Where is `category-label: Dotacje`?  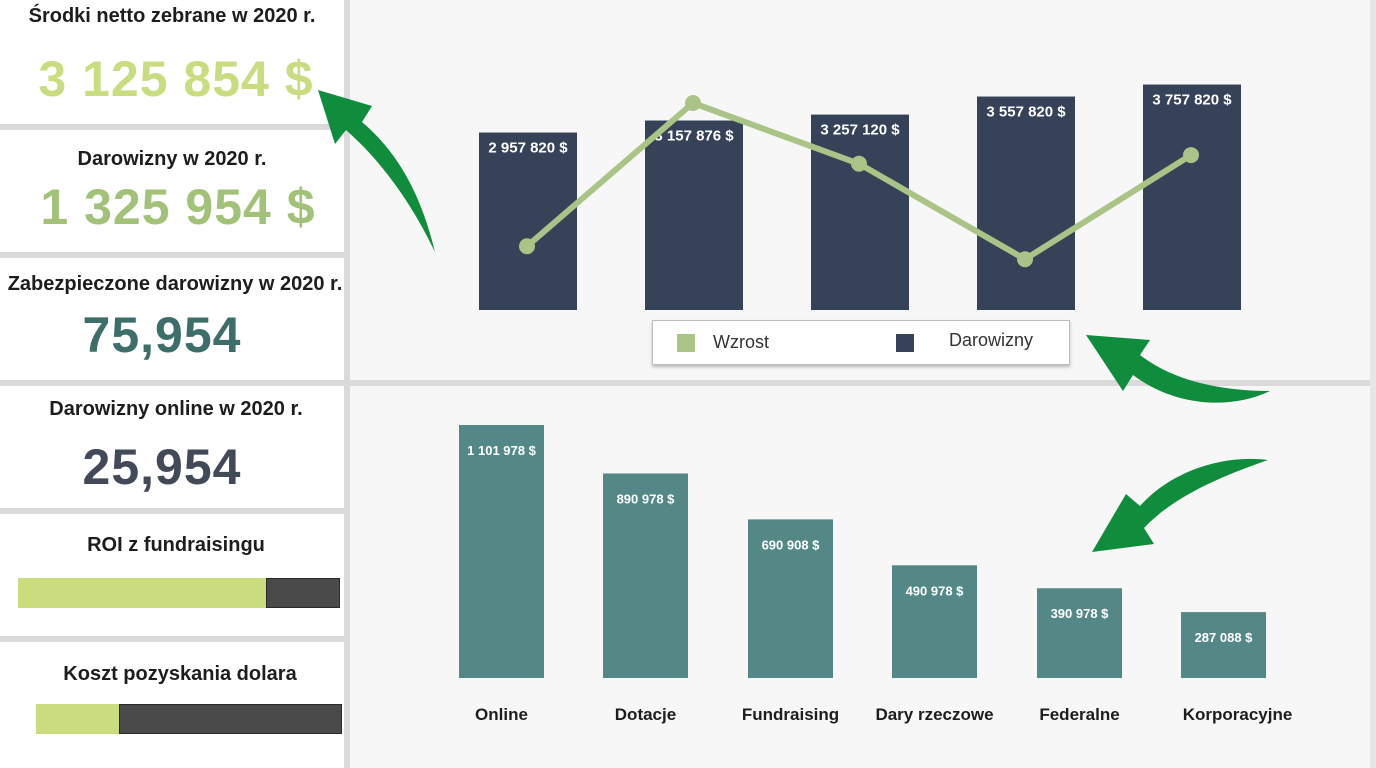
category-label: Dotacje is located at coordinates (645, 714).